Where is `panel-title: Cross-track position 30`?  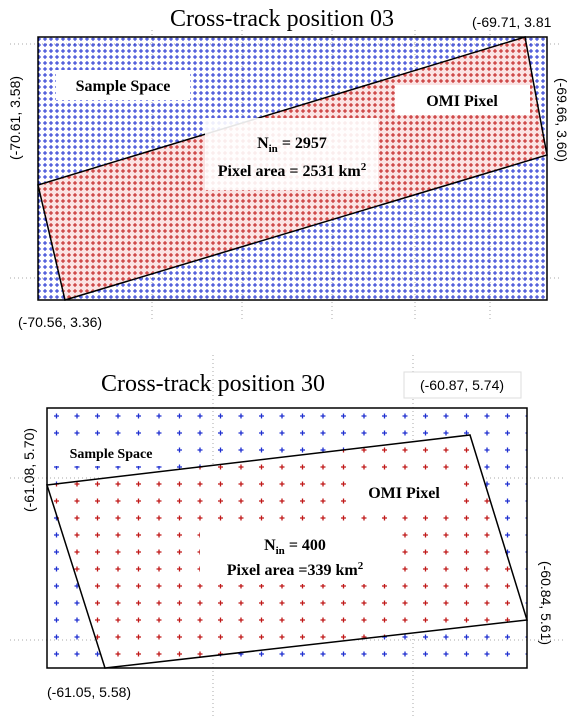 panel-title: Cross-track position 30 is located at coordinates (213, 384).